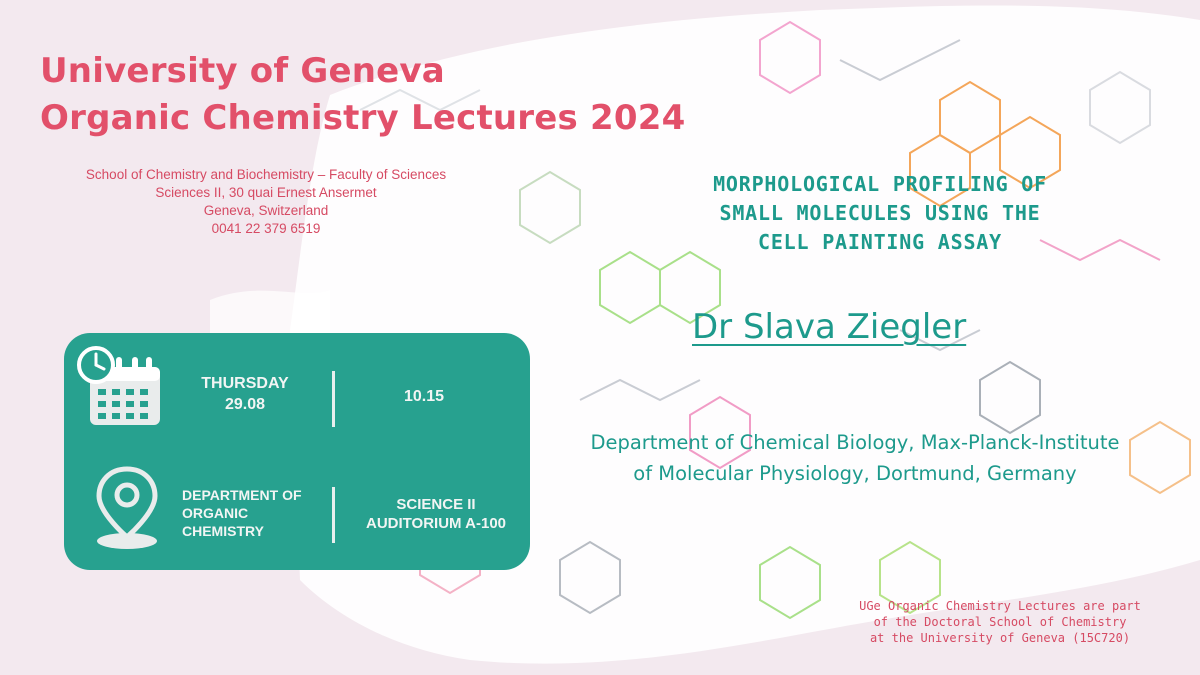  Describe the element at coordinates (242, 495) in the screenshot. I see `department-line1: DEPARTMENT OF` at that location.